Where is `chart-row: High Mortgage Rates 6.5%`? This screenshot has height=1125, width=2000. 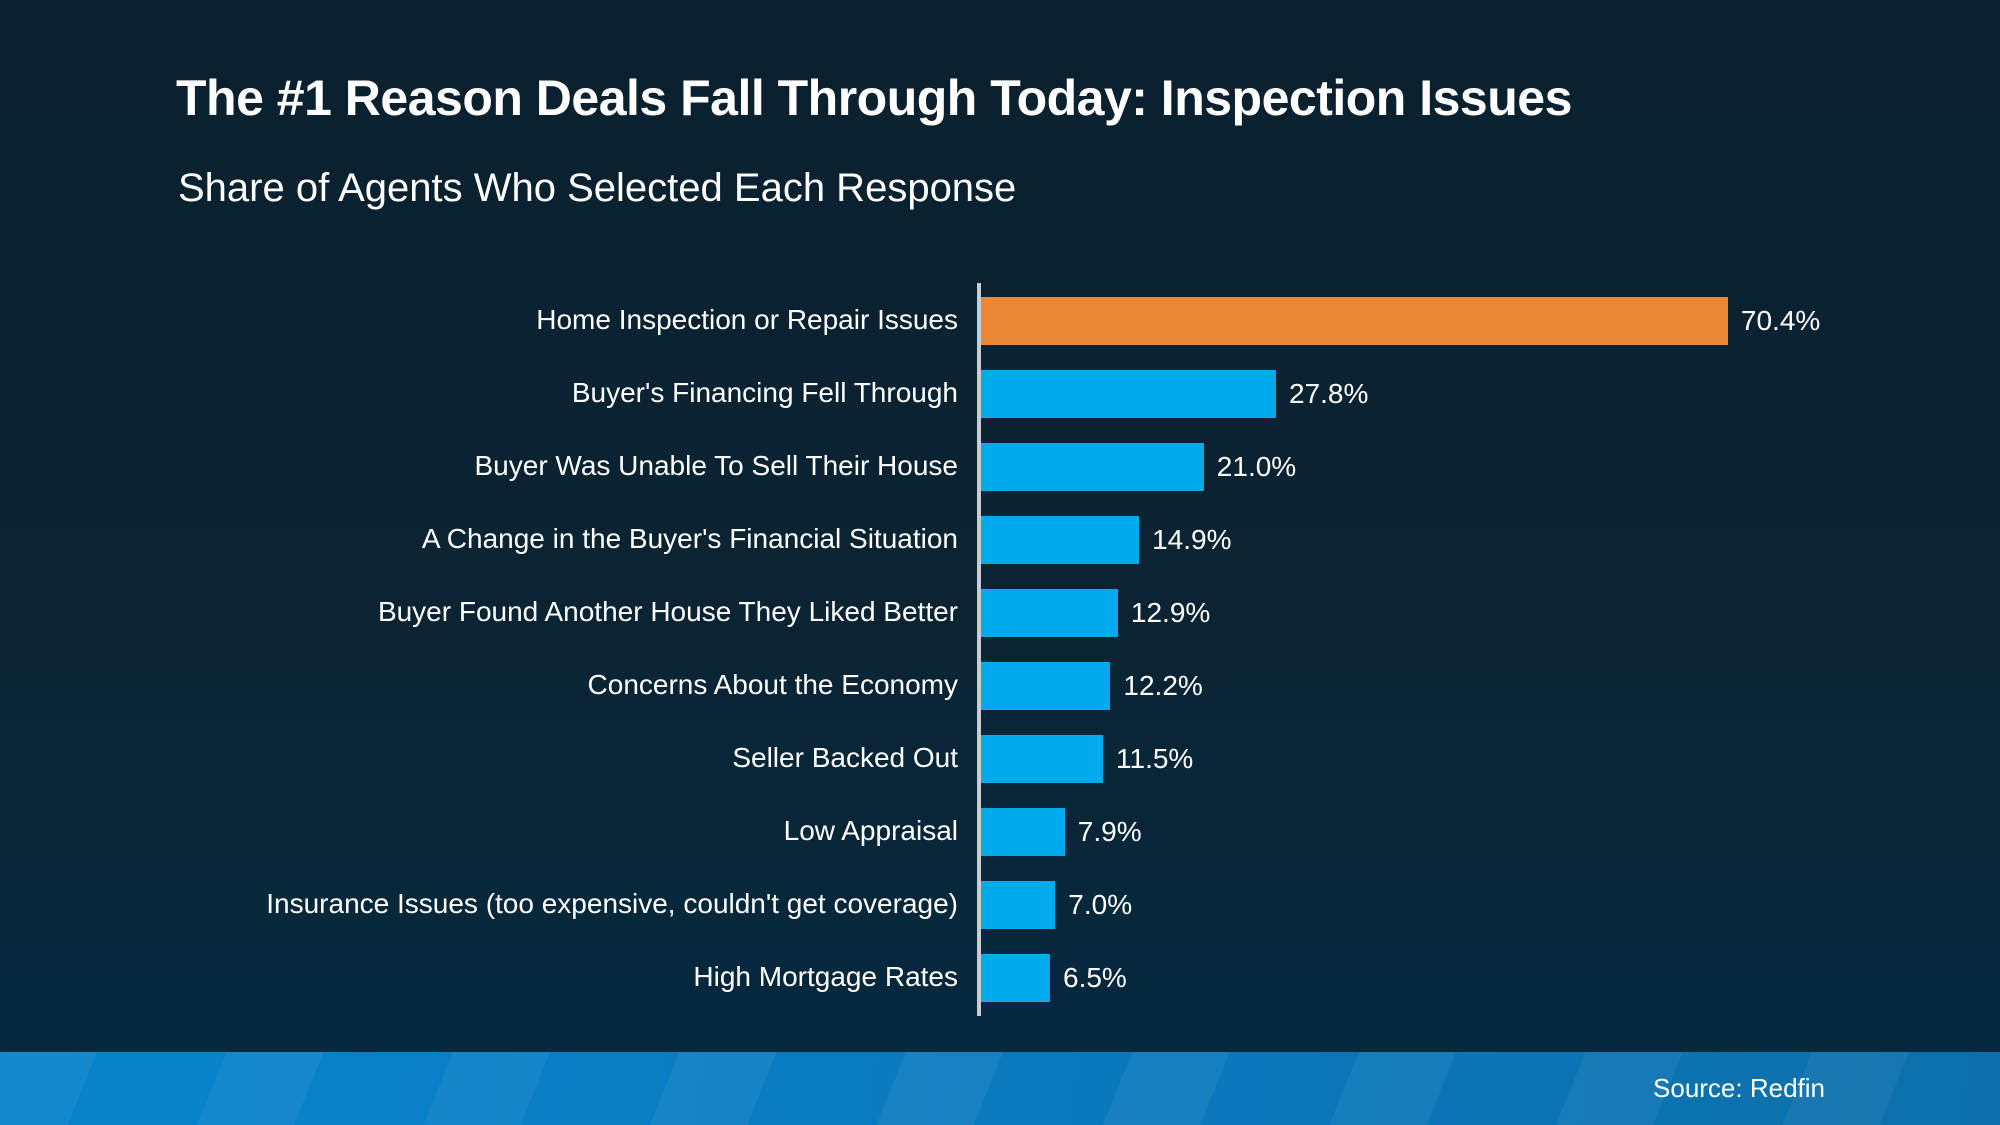
chart-row: High Mortgage Rates 6.5% is located at coordinates (1000, 977).